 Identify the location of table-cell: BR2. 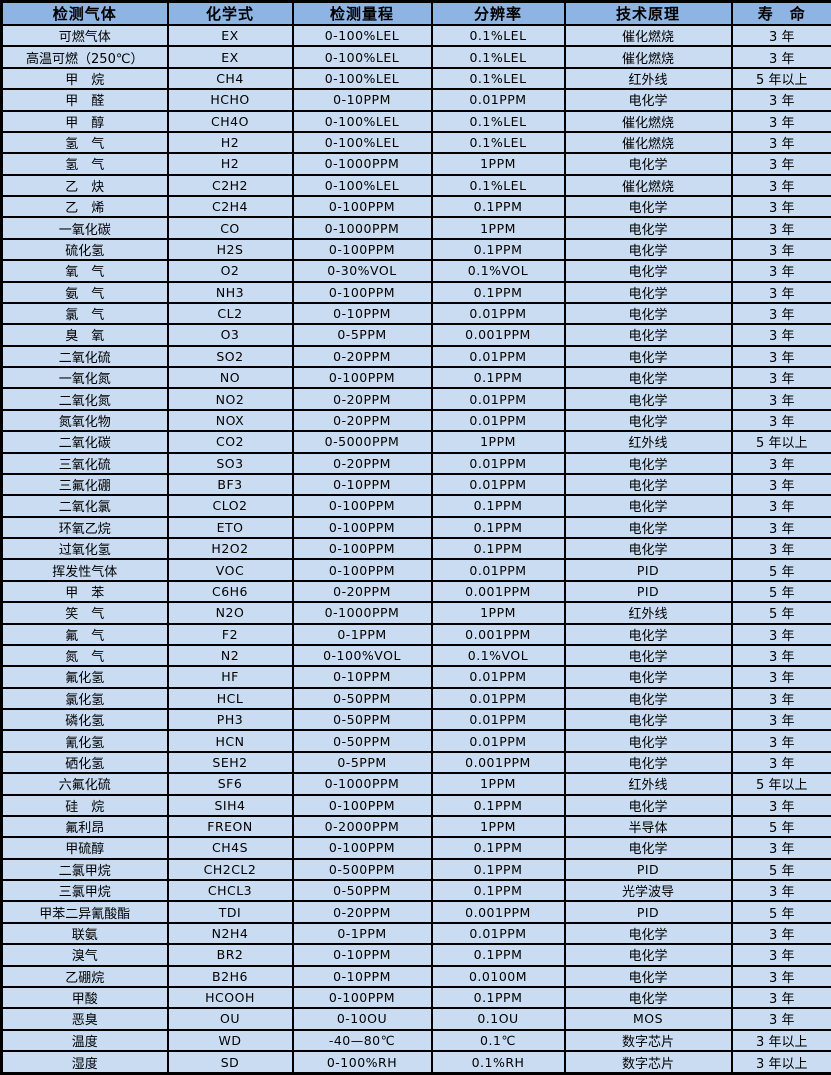
(230, 955).